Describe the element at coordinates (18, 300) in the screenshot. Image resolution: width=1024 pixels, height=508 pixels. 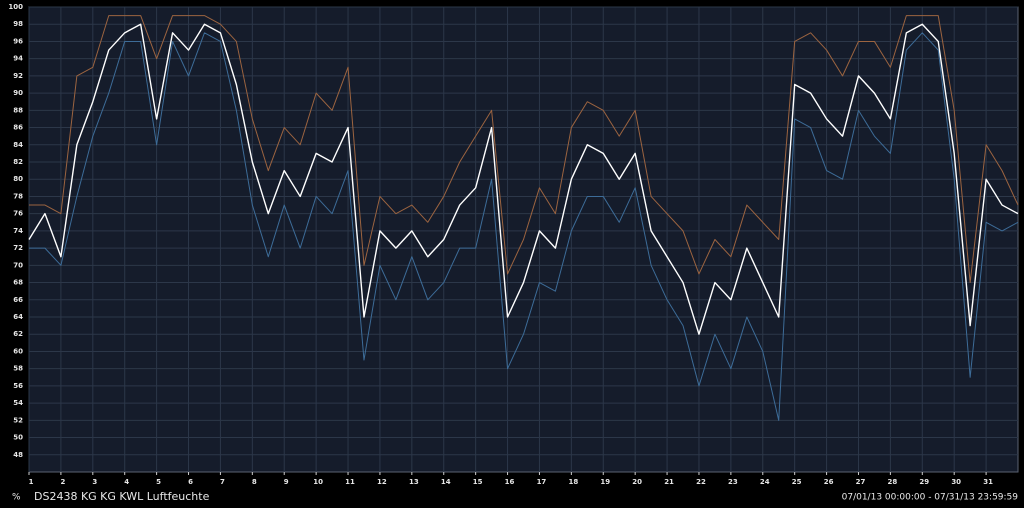
I see `y-tick-label: 66` at that location.